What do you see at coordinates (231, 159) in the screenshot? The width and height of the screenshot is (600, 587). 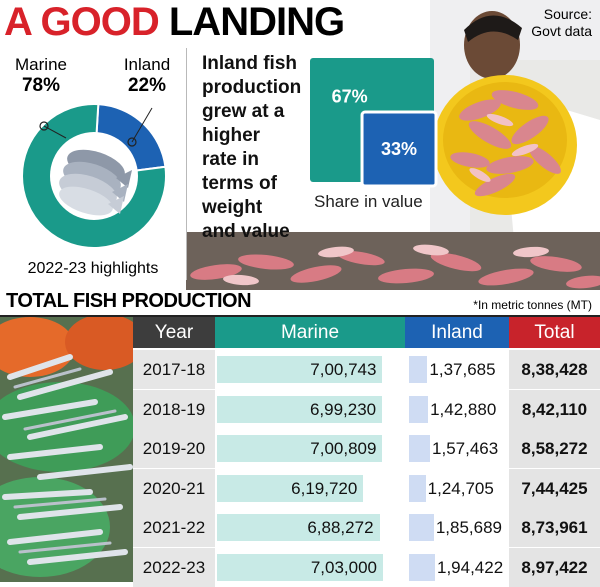 I see `growth-line: rate in` at bounding box center [231, 159].